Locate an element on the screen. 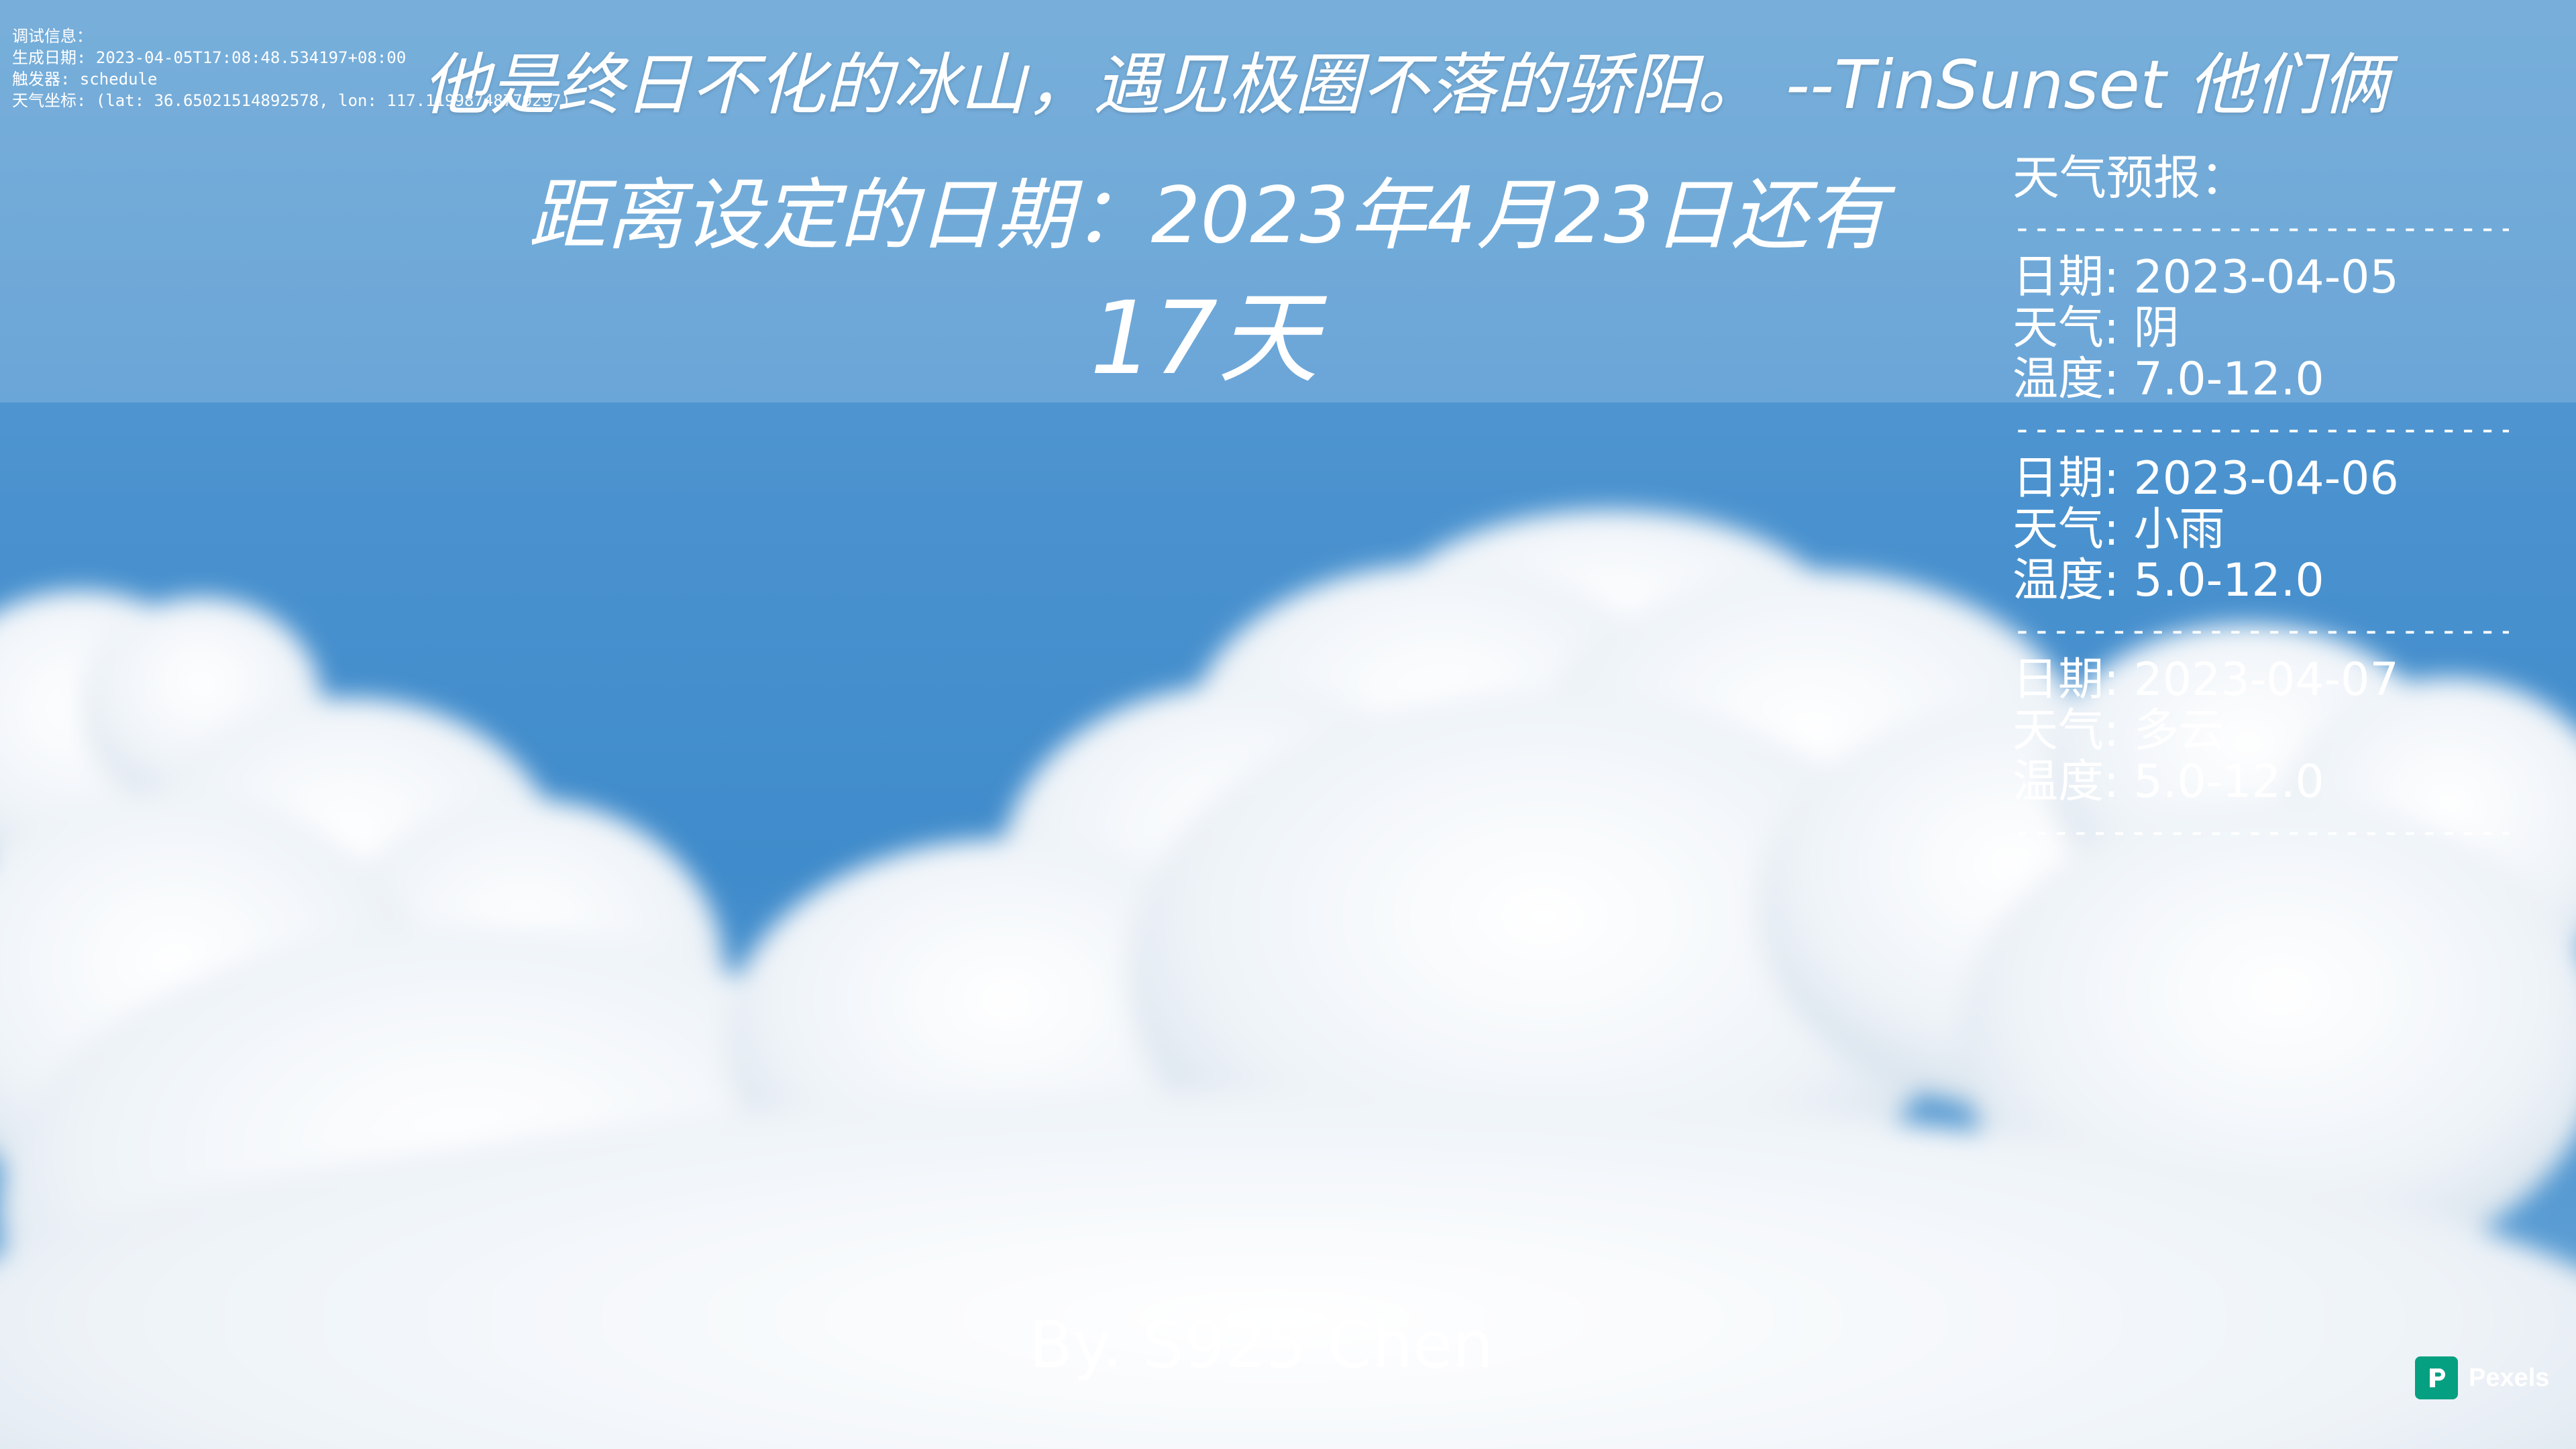  forecast-date: 日期: 2023-04-05 is located at coordinates (2205, 277).